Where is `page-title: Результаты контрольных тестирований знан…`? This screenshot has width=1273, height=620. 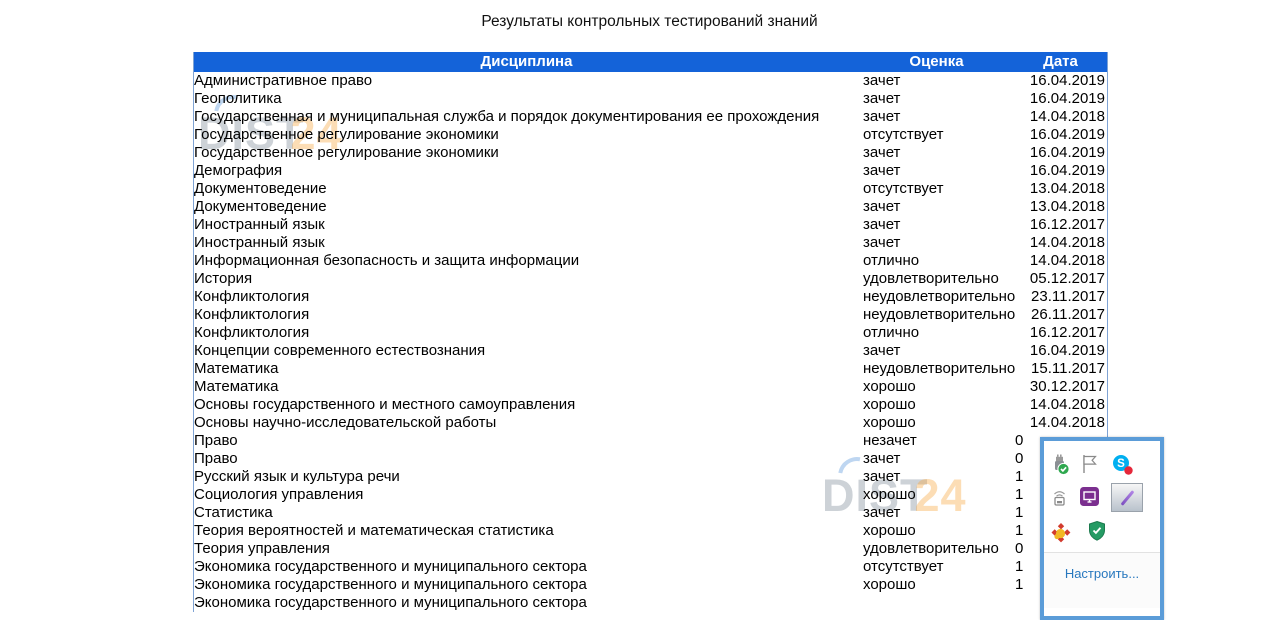 page-title: Результаты контрольных тестирований знан… is located at coordinates (649, 21).